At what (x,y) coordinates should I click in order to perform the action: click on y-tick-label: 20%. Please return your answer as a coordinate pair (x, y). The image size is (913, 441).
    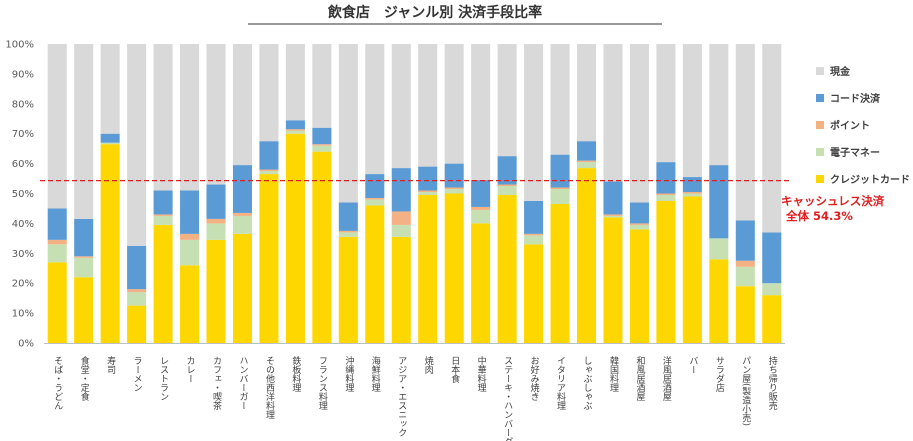
    Looking at the image, I should click on (23, 284).